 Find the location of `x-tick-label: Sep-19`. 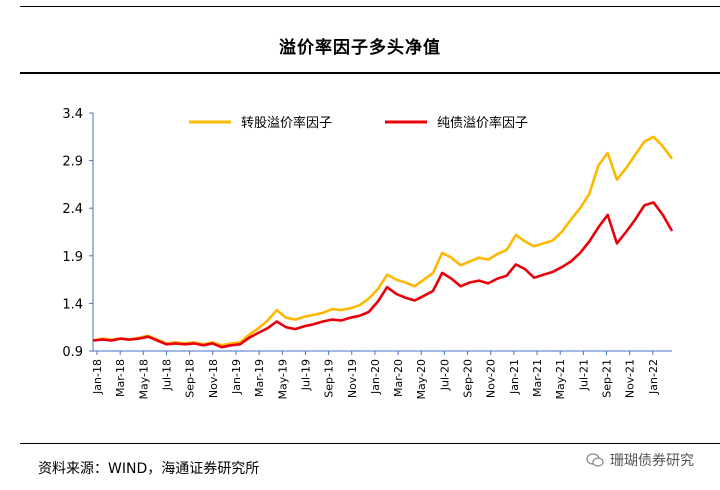

x-tick-label: Sep-19 is located at coordinates (329, 378).